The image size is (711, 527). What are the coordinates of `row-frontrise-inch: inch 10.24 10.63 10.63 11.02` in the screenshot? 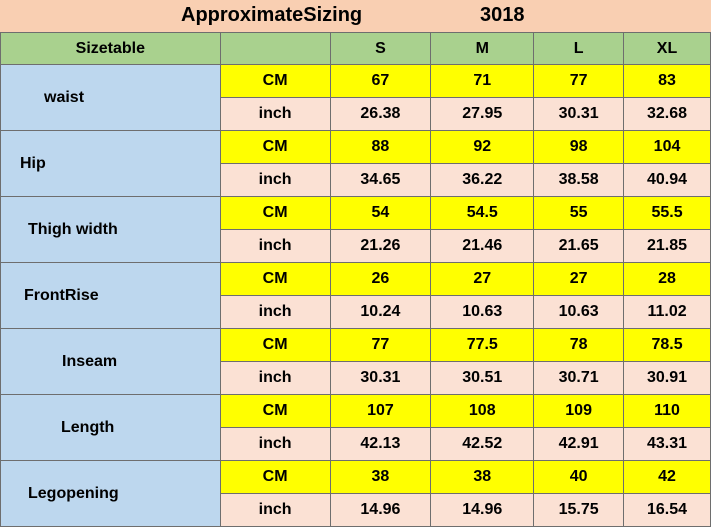 It's located at (356, 312).